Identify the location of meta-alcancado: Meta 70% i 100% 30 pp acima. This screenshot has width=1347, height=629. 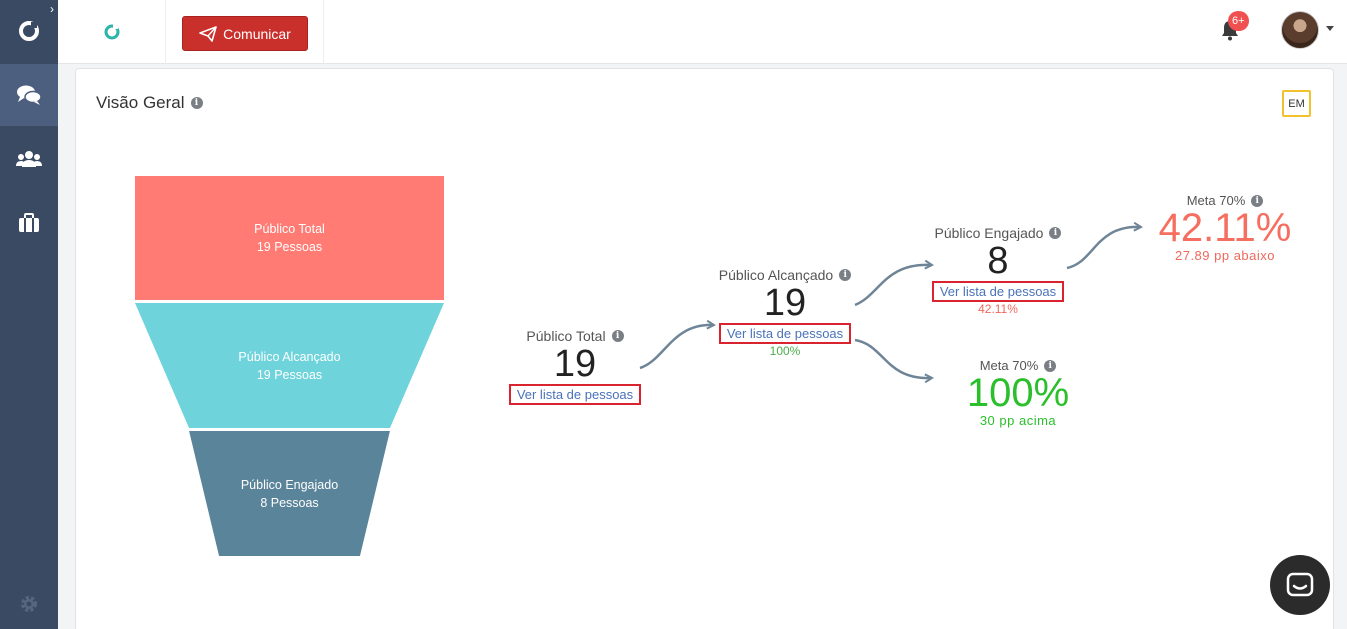
(1018, 393).